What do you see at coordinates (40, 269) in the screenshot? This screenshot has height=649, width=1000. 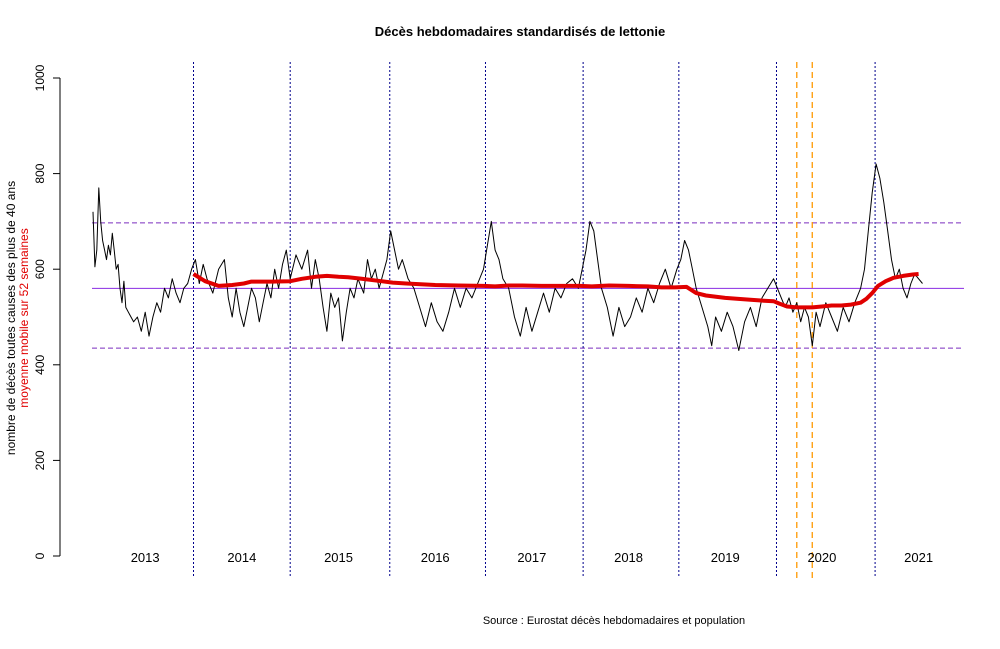 I see `y-tick-label: 600` at bounding box center [40, 269].